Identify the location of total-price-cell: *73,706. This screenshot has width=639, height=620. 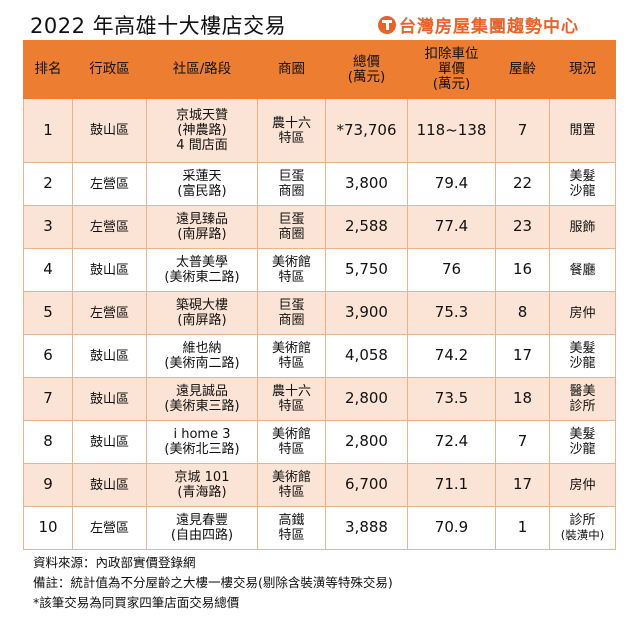
(366, 130).